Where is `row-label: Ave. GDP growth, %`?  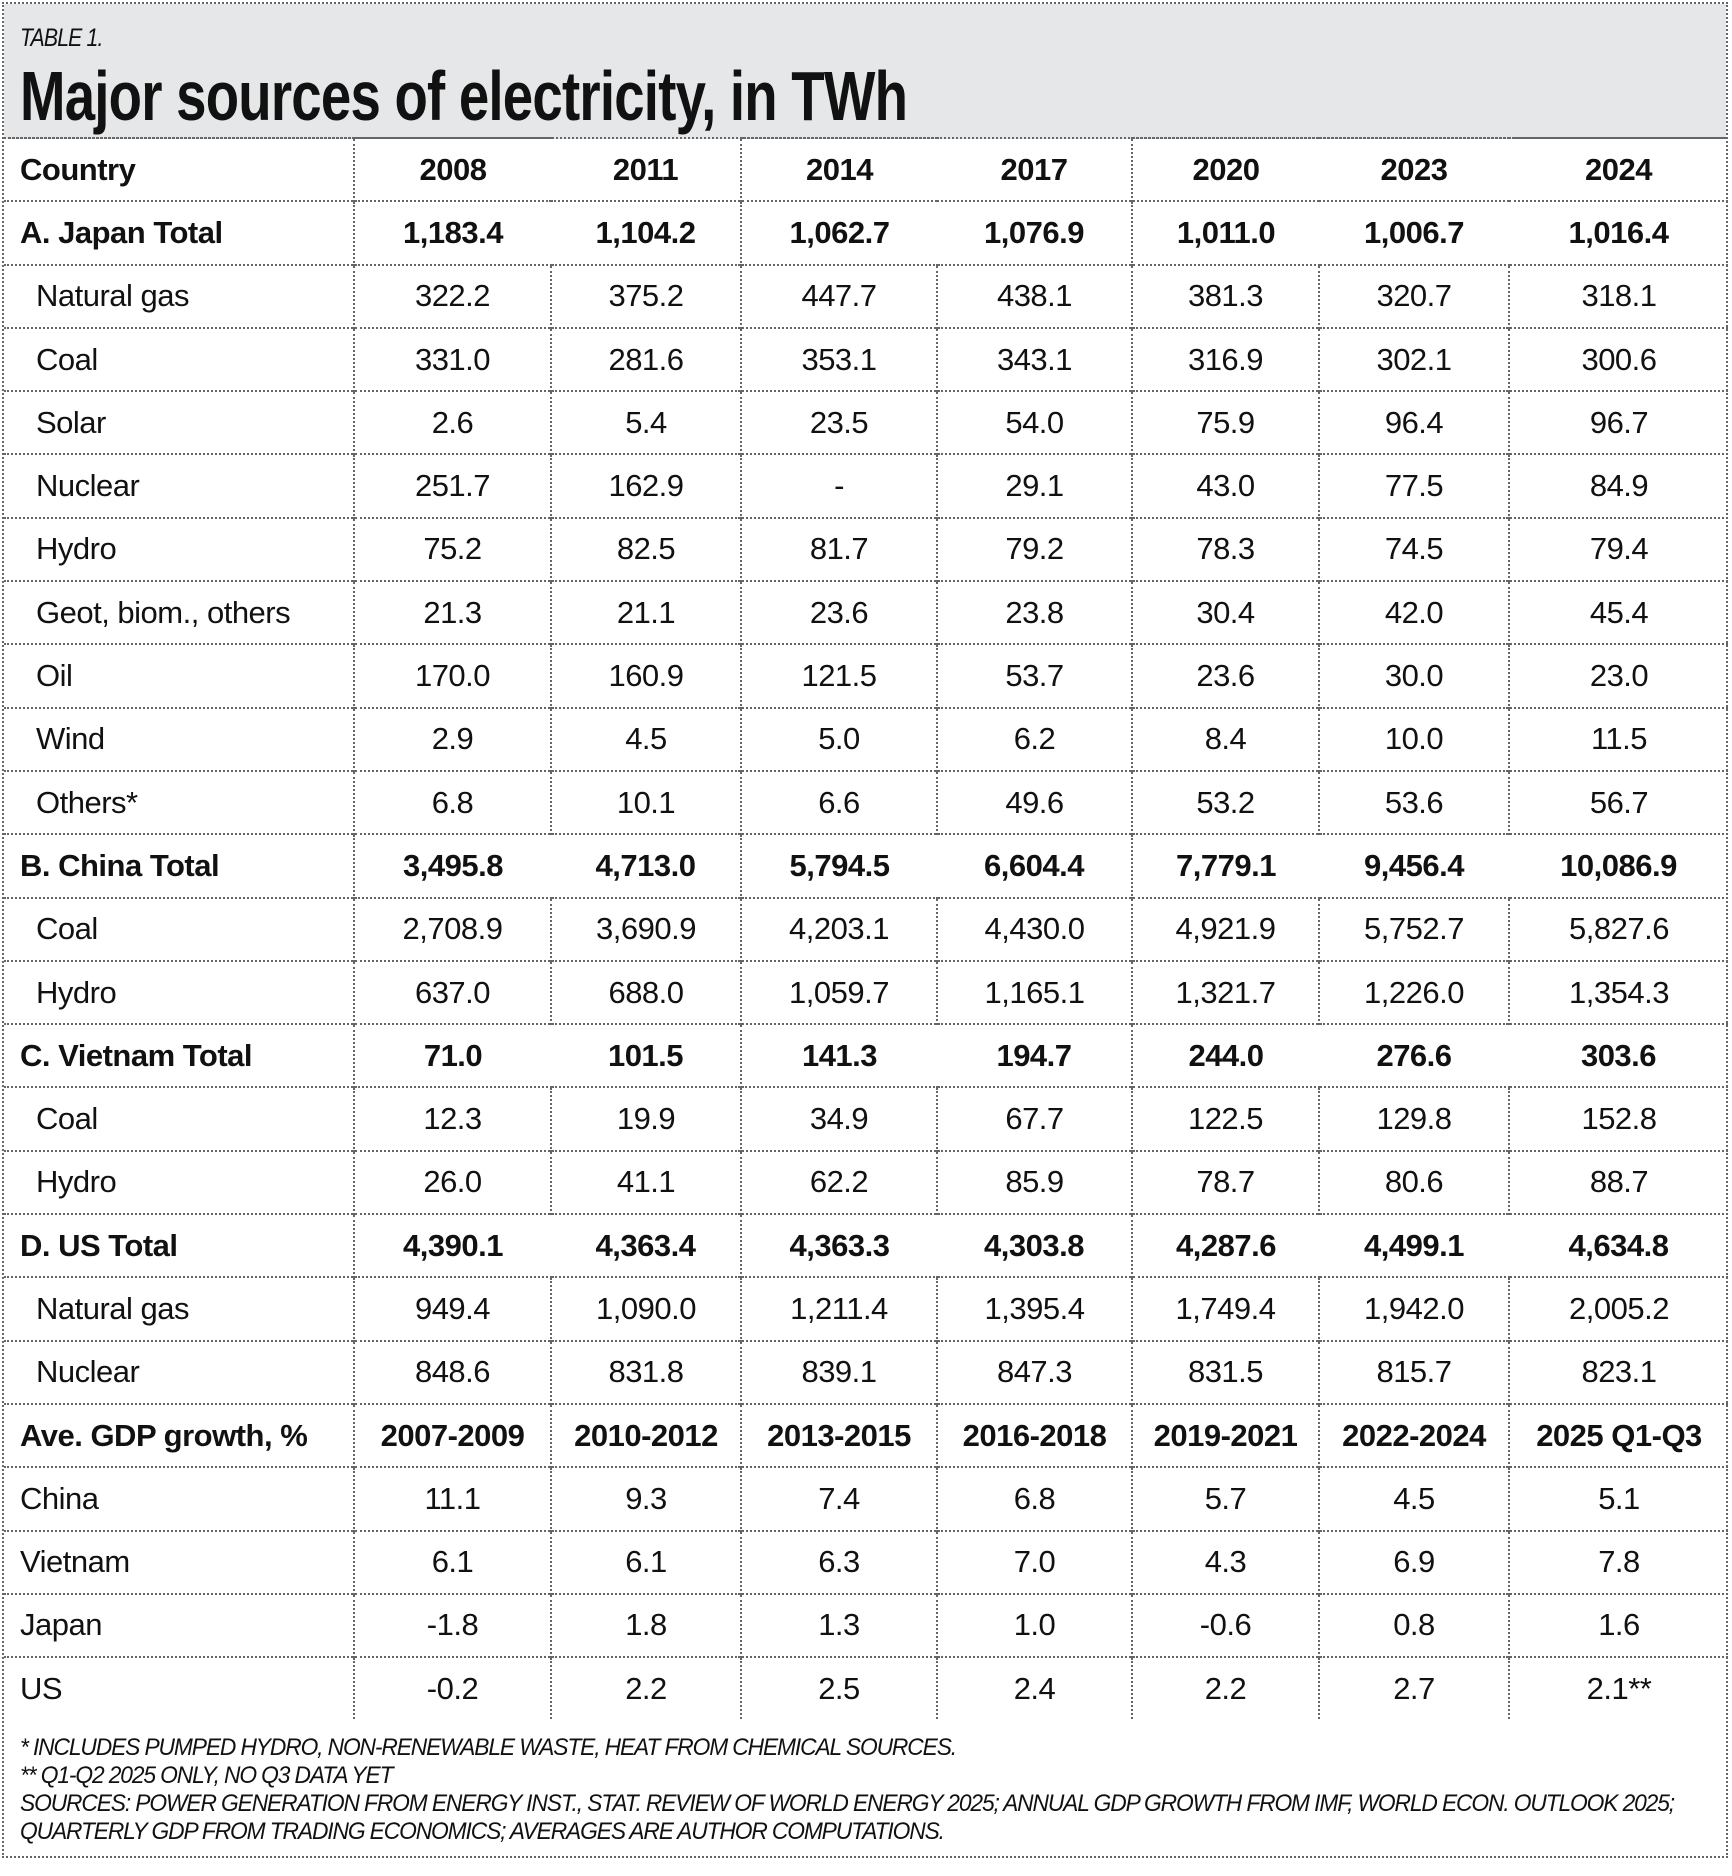 row-label: Ave. GDP growth, % is located at coordinates (179, 1435).